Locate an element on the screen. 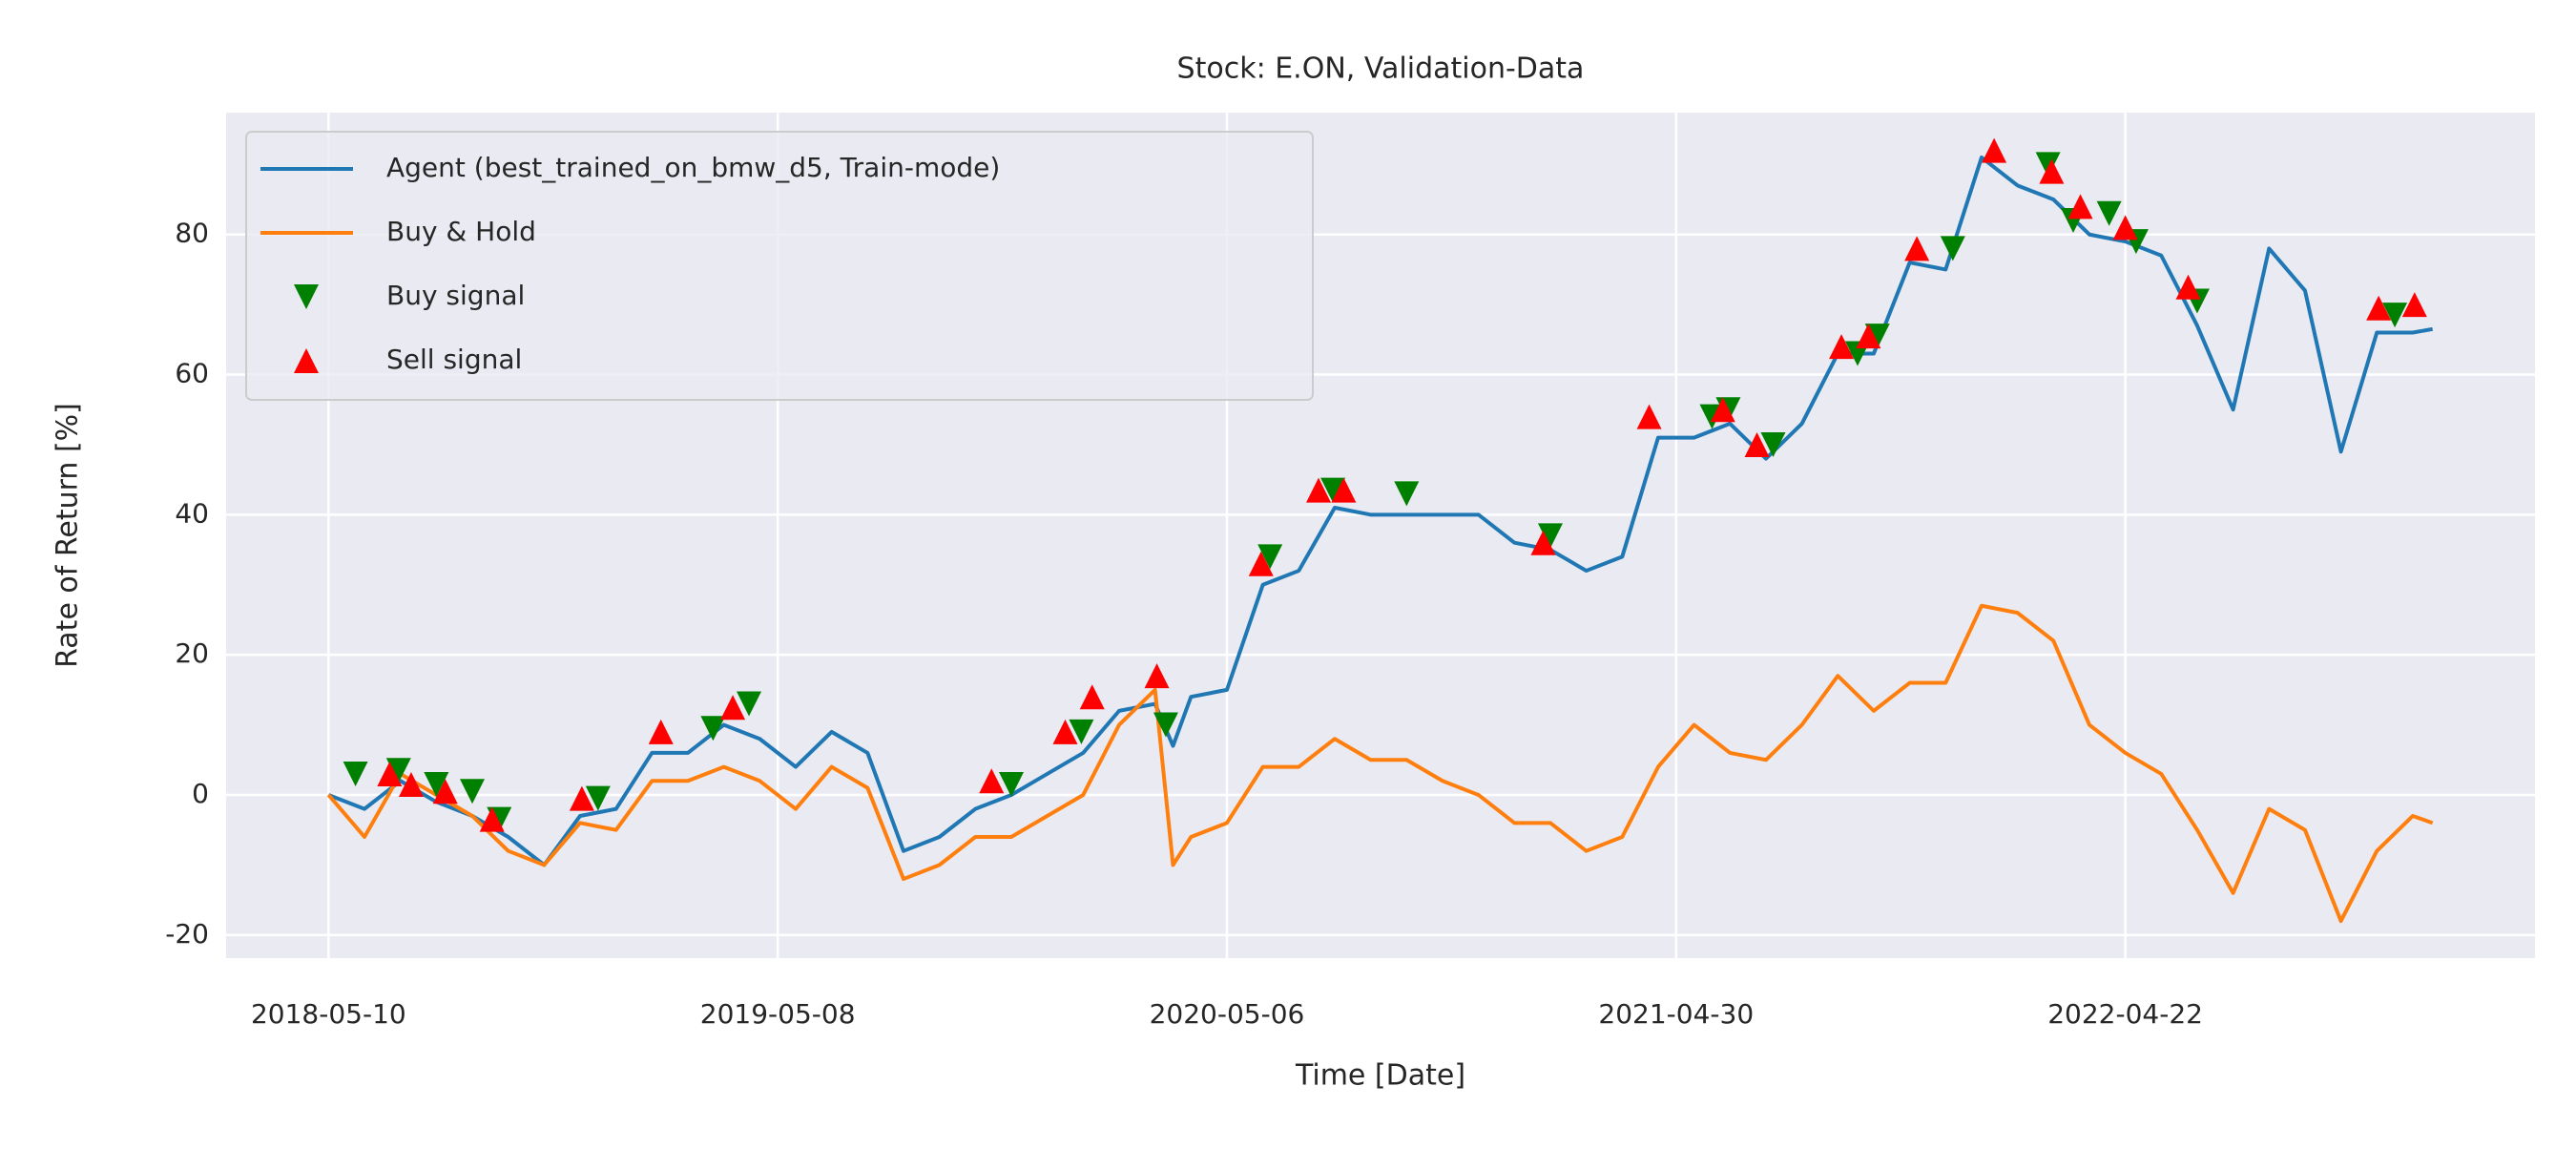 This screenshot has width=2576, height=1149. x-tick-label: 2021-04-30 is located at coordinates (1676, 1014).